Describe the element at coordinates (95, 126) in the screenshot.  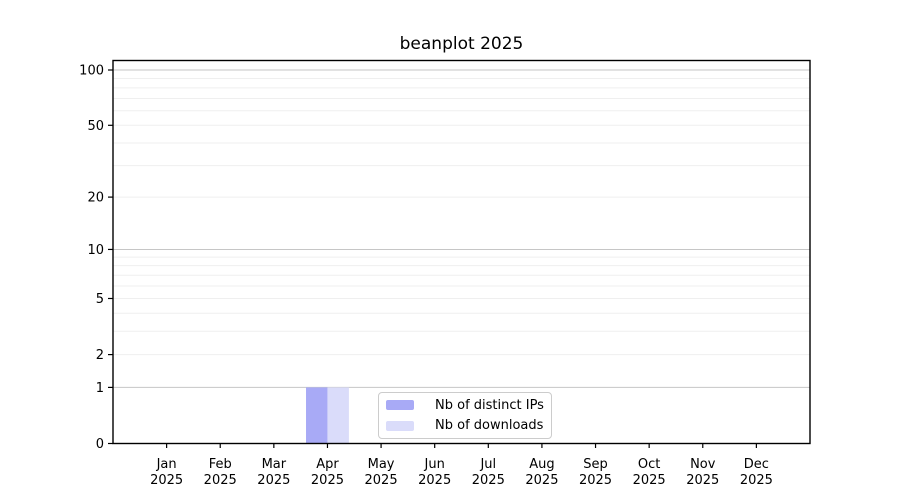
I see `y-tick-label-50: 50` at that location.